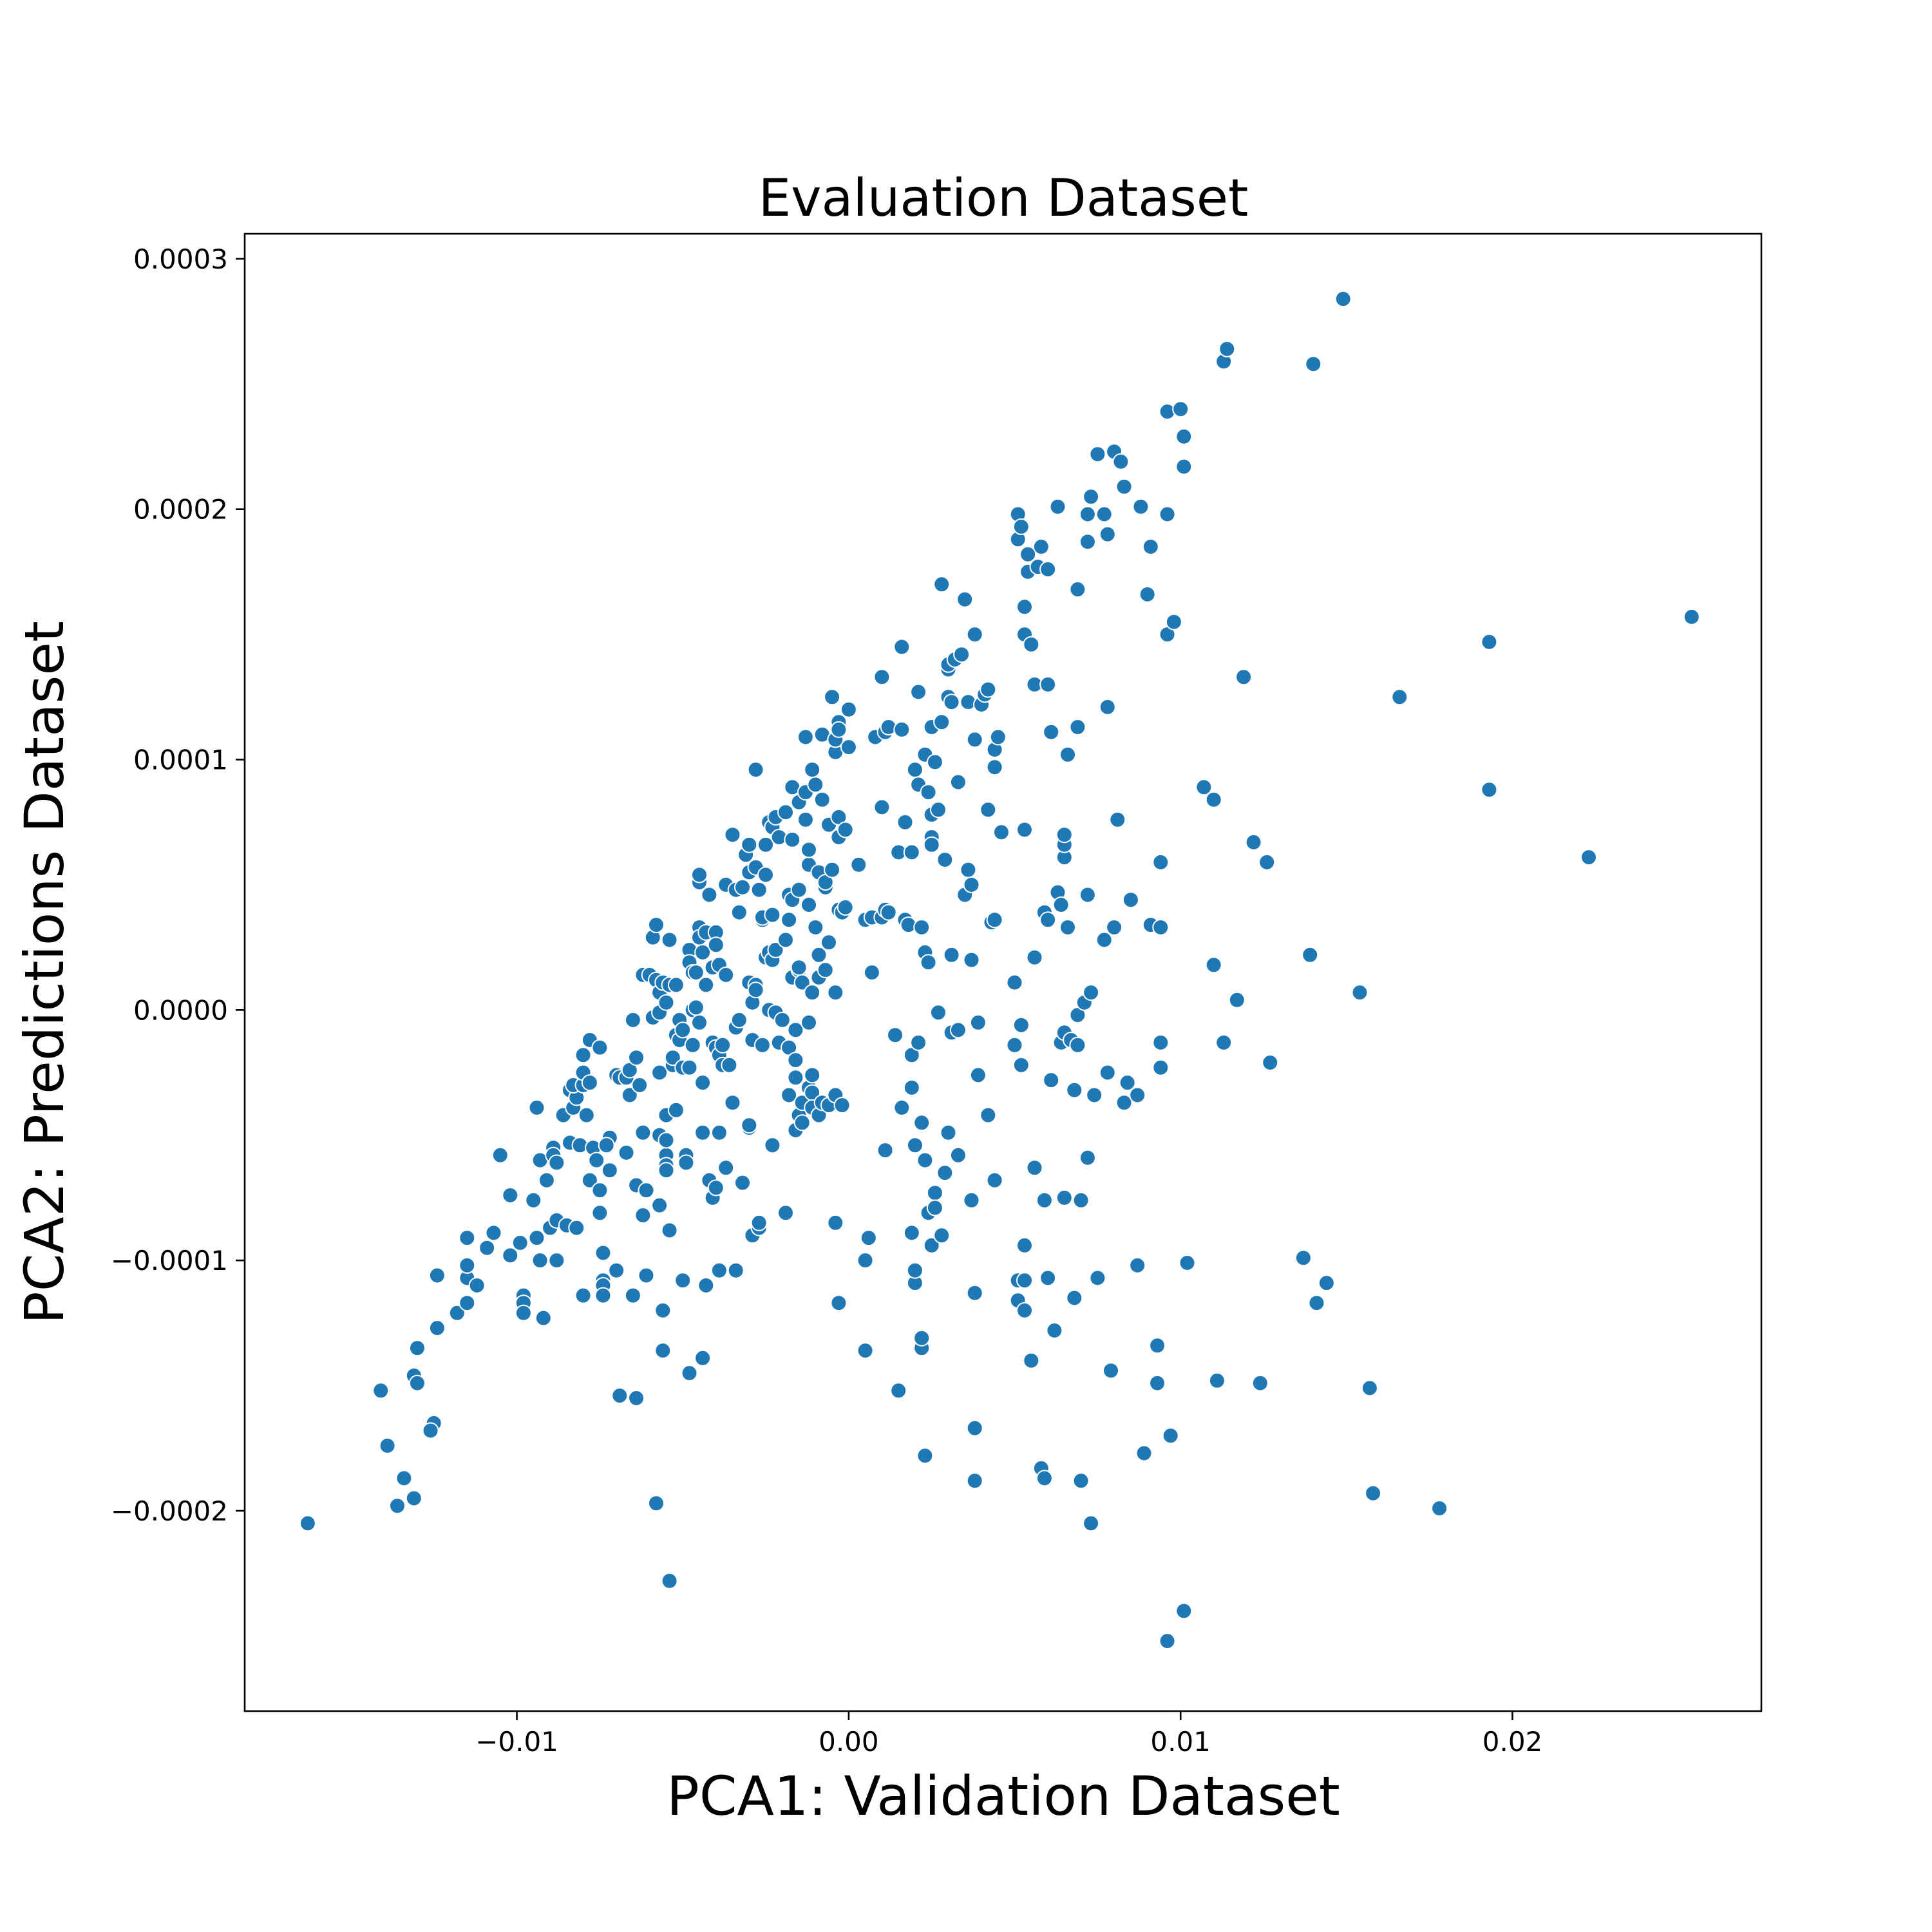 This screenshot has width=1932, height=1932. Describe the element at coordinates (516, 1741) in the screenshot. I see `x-tick-label: −0.01` at that location.